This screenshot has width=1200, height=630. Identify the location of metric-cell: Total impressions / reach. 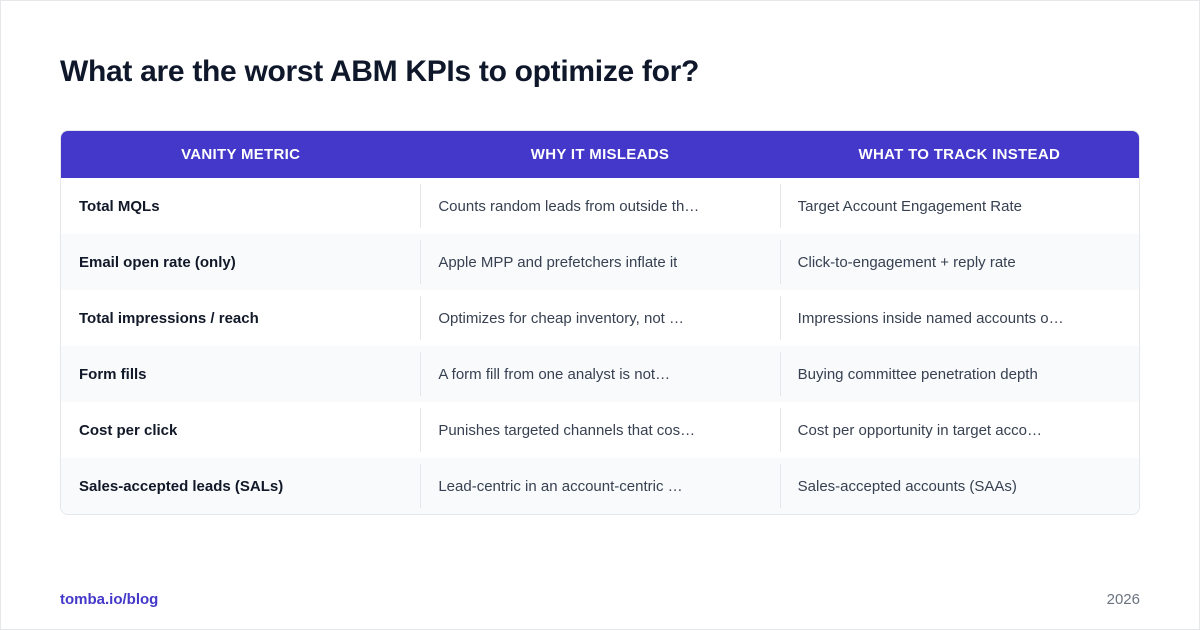
(240, 318).